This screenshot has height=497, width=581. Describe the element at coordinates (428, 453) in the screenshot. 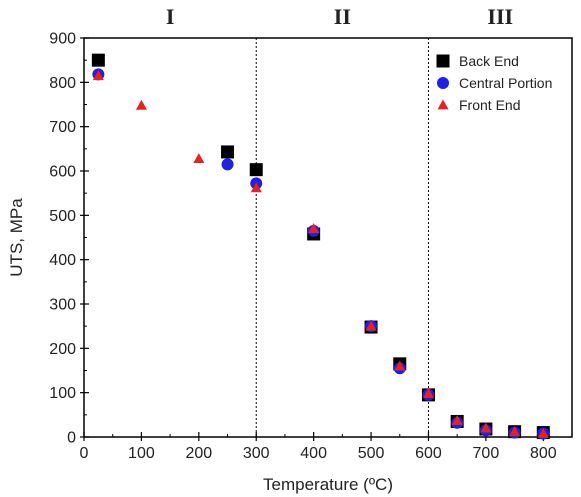

I see `x-tick-label: 600` at that location.